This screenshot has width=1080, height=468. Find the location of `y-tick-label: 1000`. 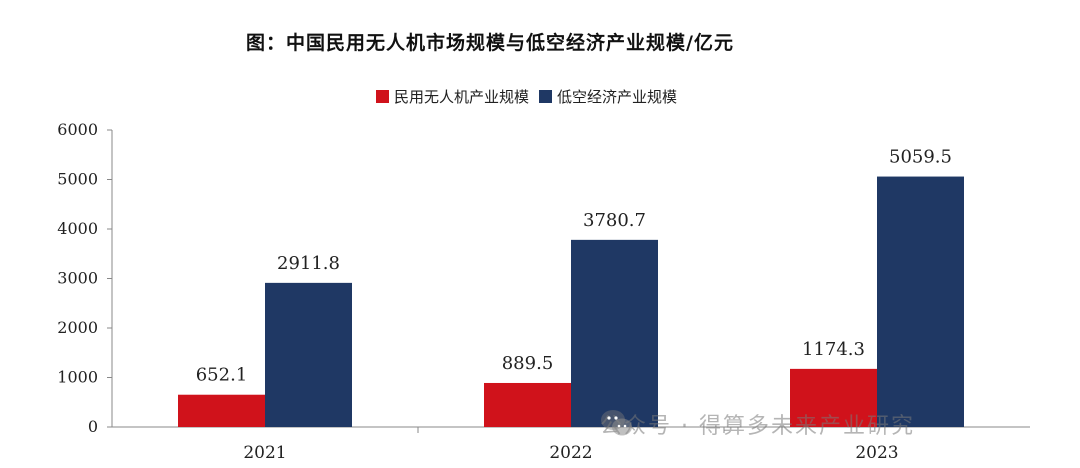

y-tick-label: 1000 is located at coordinates (77, 377).